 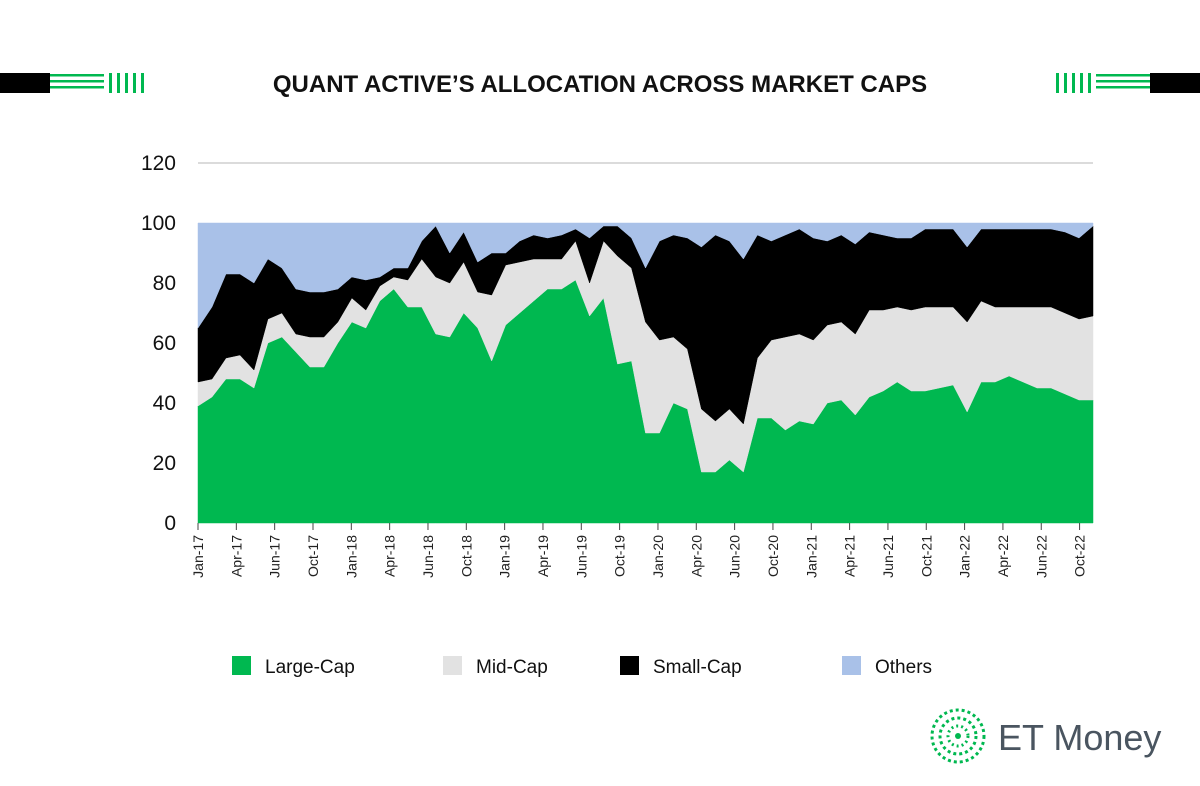 What do you see at coordinates (1128, 83) in the screenshot?
I see `title-decoration-right` at bounding box center [1128, 83].